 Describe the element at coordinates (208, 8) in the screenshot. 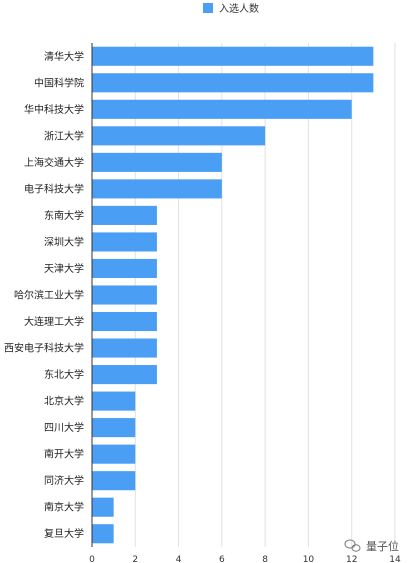

I see `legend-swatch` at that location.